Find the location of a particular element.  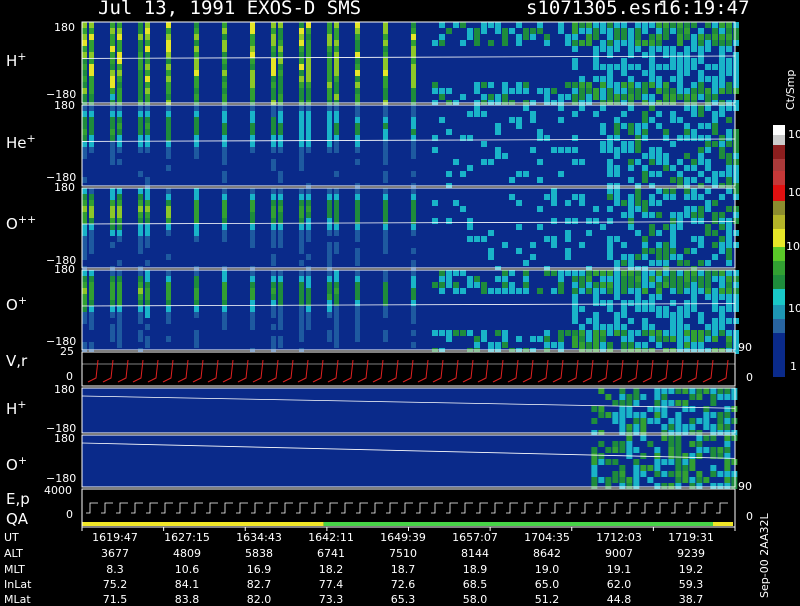

colorbar-unit: Ct/Smp is located at coordinates (790, 89).